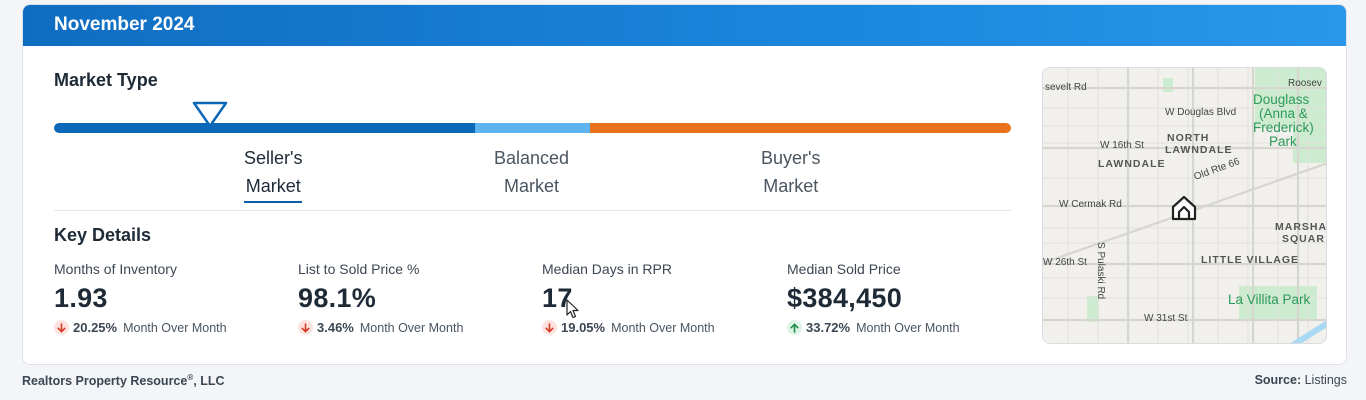 Image resolution: width=1366 pixels, height=400 pixels. Describe the element at coordinates (335, 327) in the screenshot. I see `change-percent: 3.46%` at that location.